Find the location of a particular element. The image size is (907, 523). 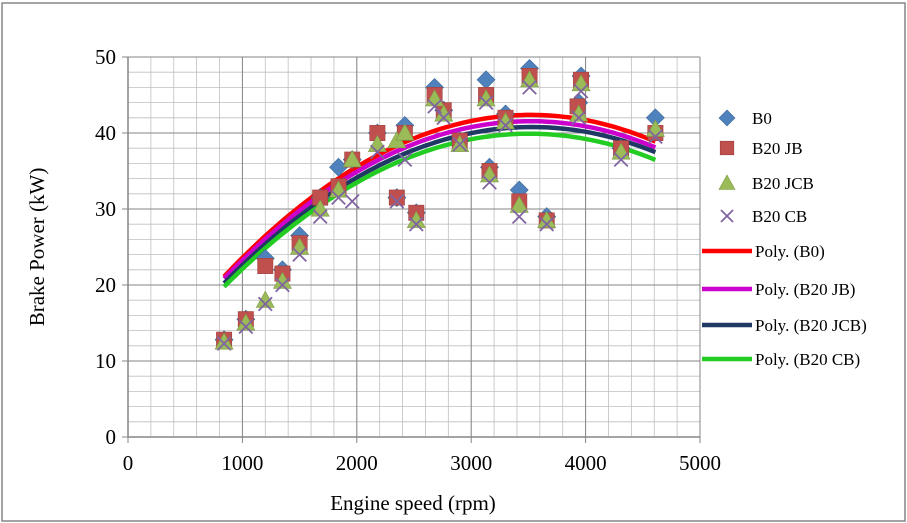

legend-item: B0 is located at coordinates (745, 118).